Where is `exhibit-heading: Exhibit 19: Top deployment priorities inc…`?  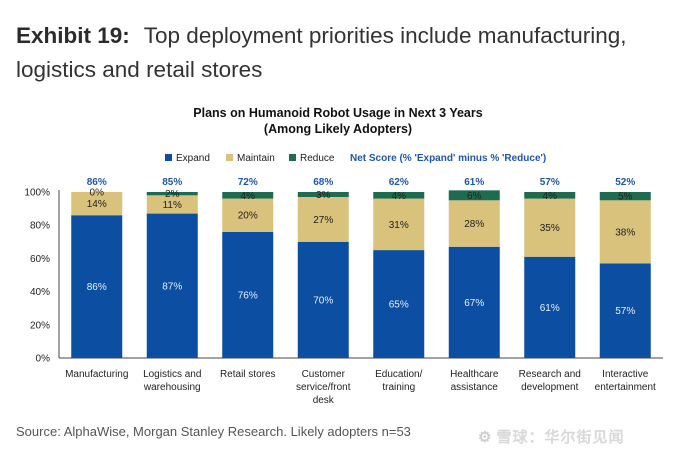
exhibit-heading: Exhibit 19: Top deployment priorities inc… is located at coordinates (341, 53).